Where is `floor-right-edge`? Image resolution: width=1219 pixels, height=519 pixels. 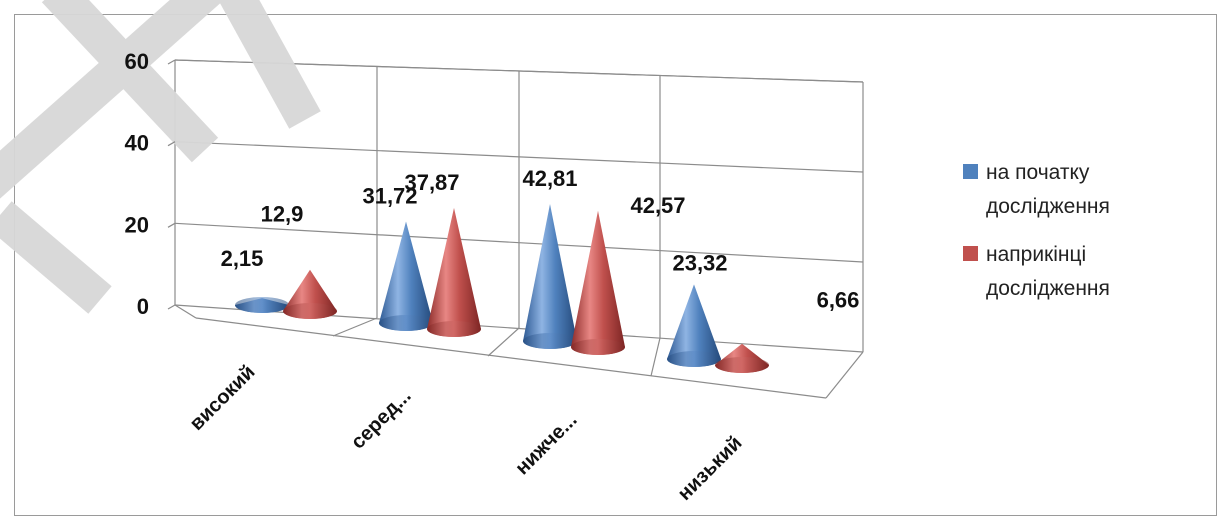 floor-right-edge is located at coordinates (844, 375).